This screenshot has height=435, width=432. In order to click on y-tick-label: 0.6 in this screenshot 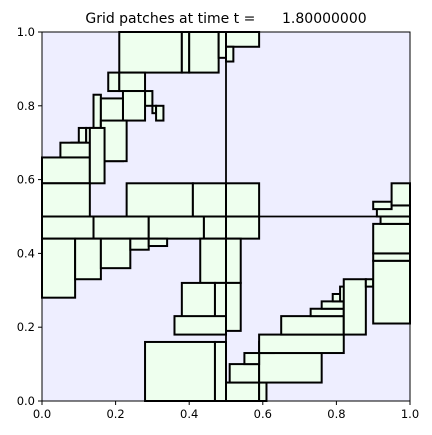, I will do `click(26, 180)`.